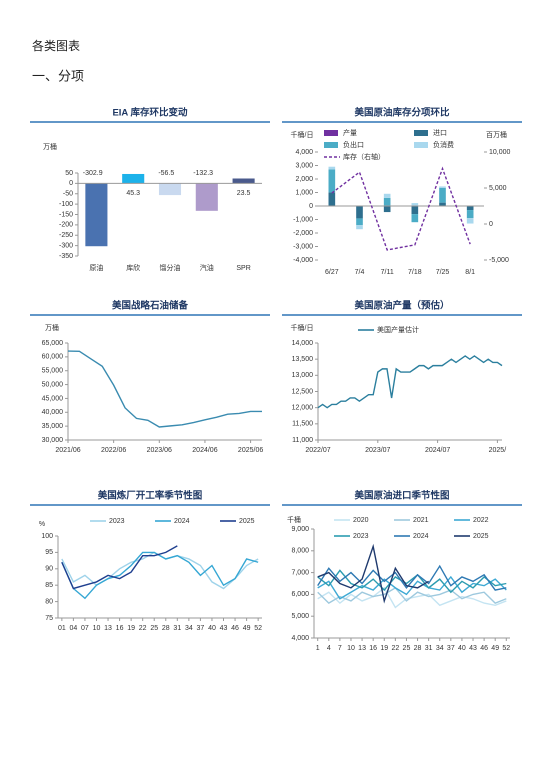  I want to click on y-tick-label: 50,000, so click(53, 384).